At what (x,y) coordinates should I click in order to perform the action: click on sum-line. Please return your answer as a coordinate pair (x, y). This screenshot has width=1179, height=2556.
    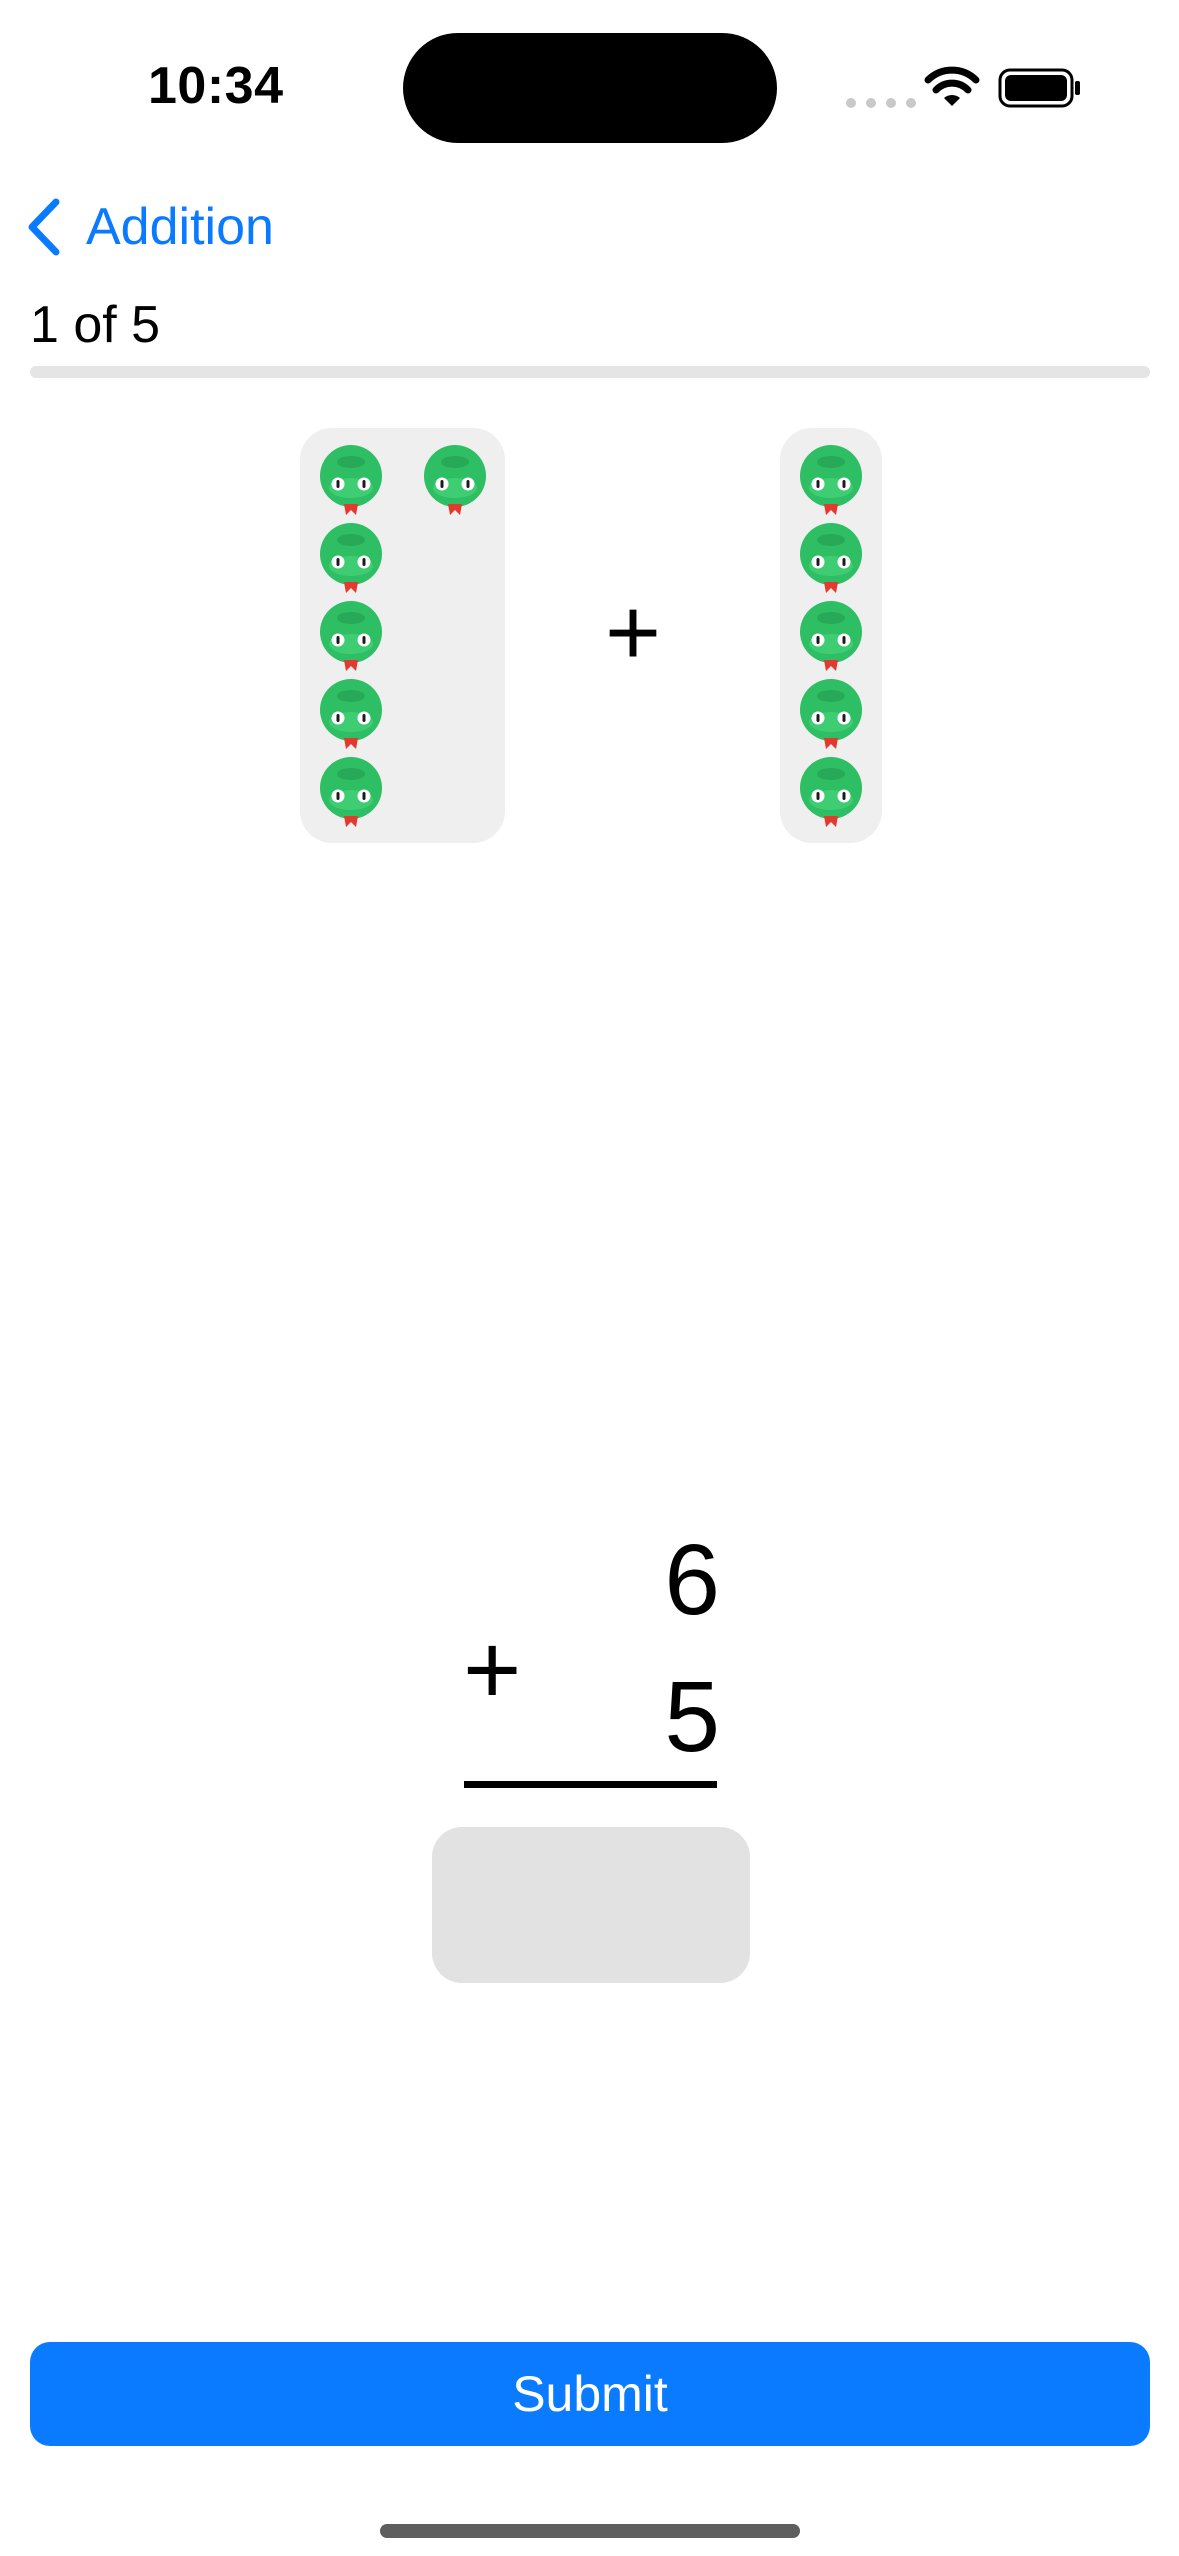
    Looking at the image, I should click on (590, 1784).